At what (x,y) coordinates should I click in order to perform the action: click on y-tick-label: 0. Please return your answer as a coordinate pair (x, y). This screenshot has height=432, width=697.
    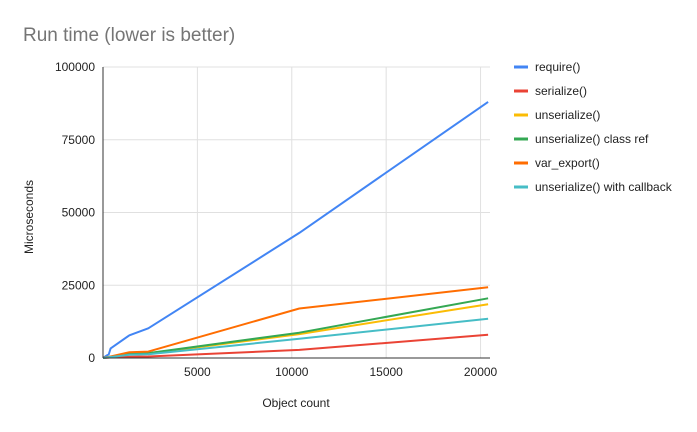
    Looking at the image, I should click on (91, 358).